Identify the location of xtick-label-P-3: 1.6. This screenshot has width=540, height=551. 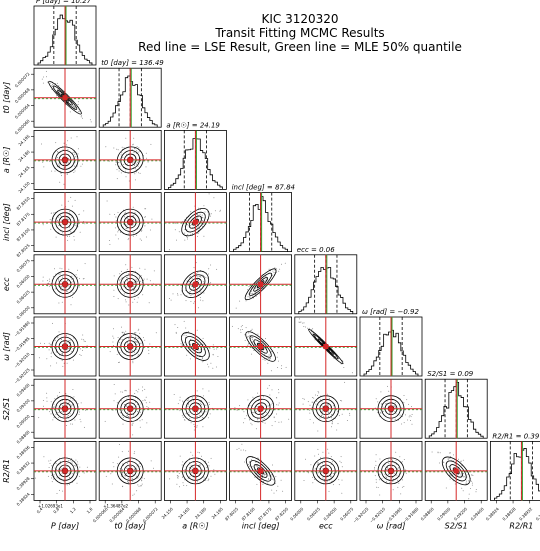
(89, 510).